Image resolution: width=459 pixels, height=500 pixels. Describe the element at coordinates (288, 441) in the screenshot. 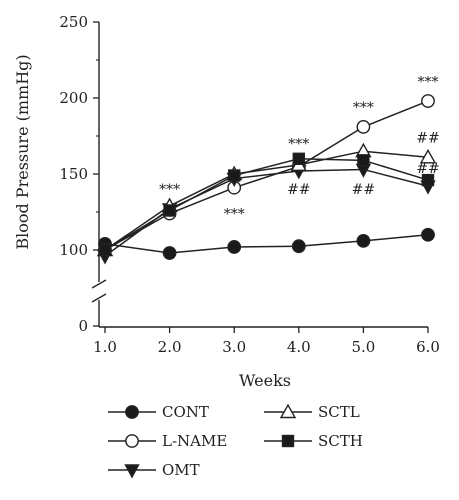

I see `legend-marker-scth` at that location.